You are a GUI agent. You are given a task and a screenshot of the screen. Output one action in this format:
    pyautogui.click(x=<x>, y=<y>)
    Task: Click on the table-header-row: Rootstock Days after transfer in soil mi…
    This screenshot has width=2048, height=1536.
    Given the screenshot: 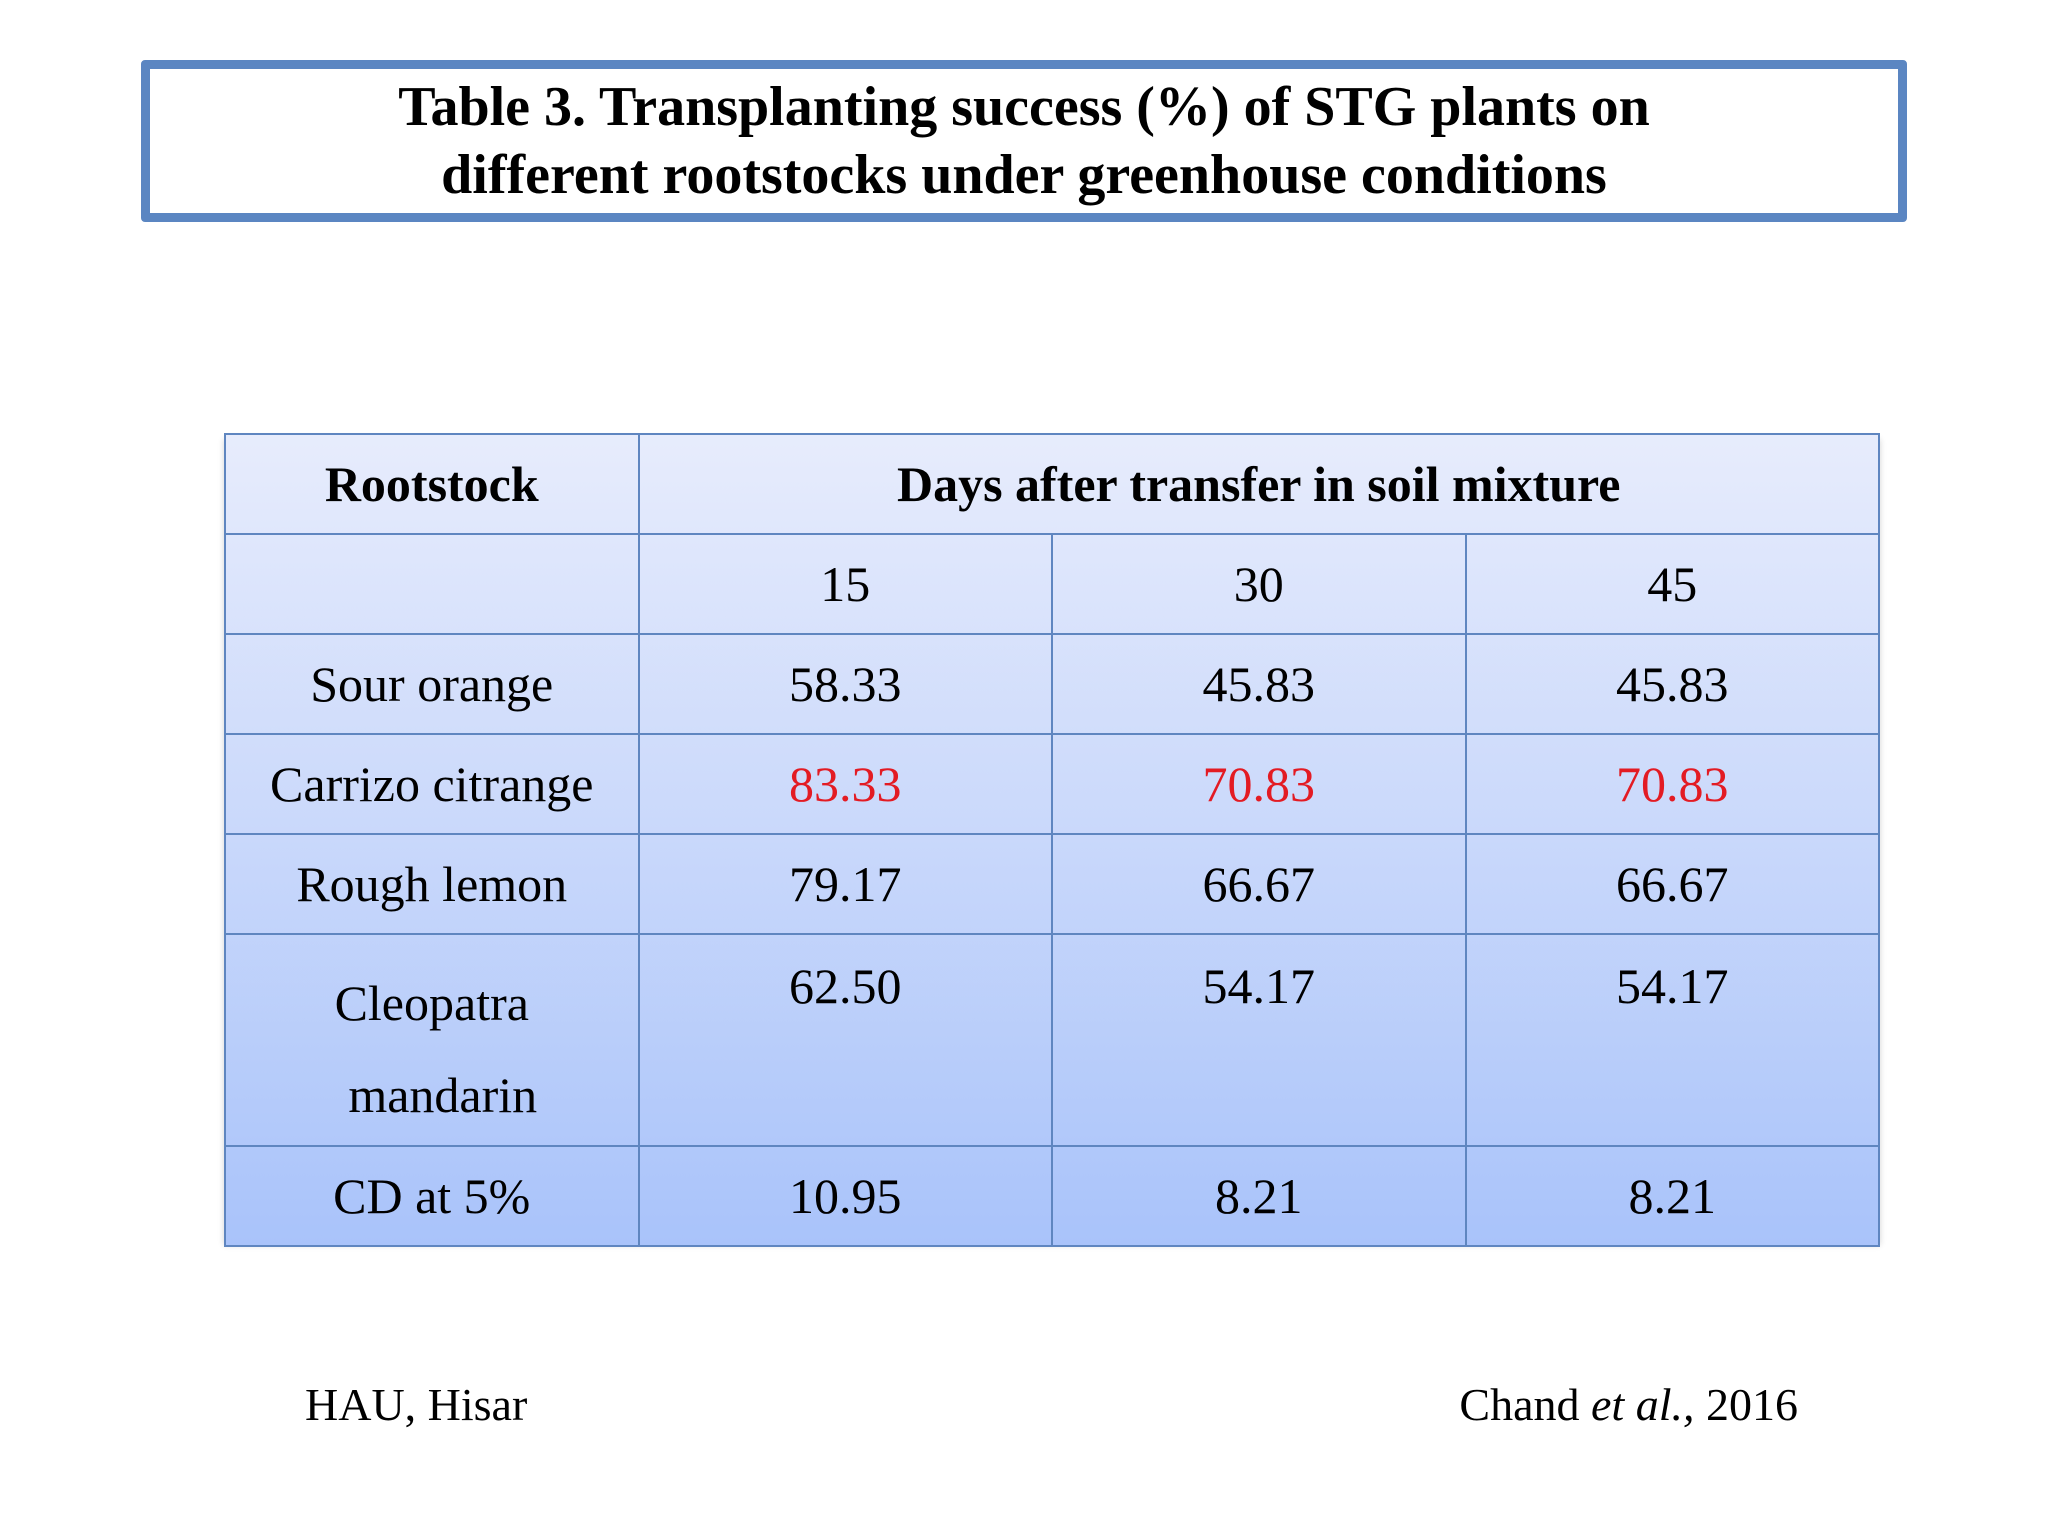 What is the action you would take?
    pyautogui.click(x=1052, y=484)
    